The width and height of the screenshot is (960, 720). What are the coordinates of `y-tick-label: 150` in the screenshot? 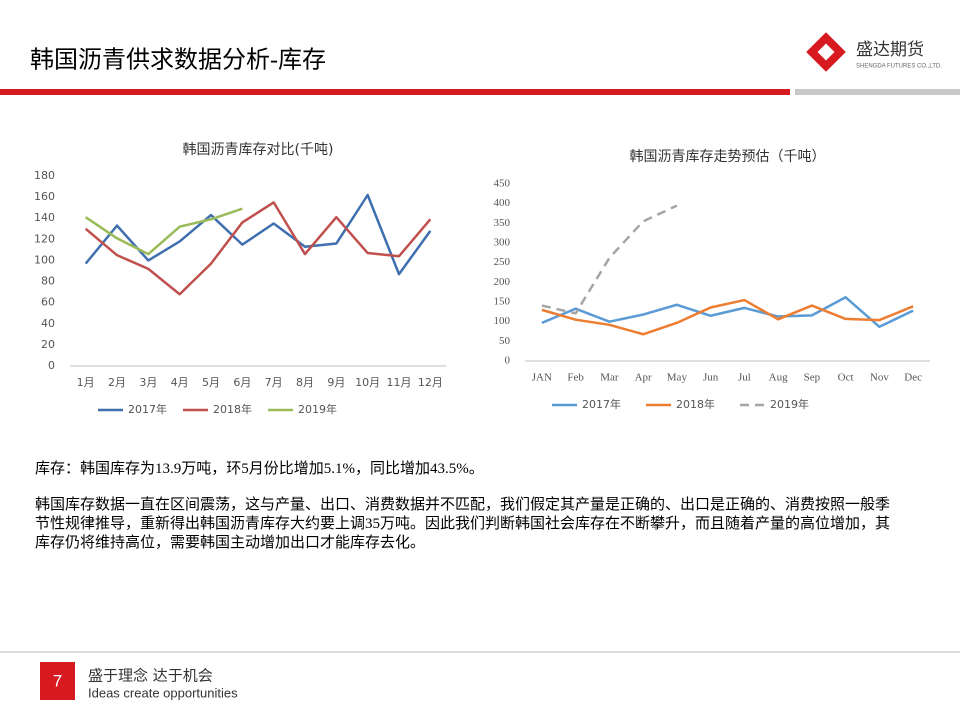 It's located at (502, 302).